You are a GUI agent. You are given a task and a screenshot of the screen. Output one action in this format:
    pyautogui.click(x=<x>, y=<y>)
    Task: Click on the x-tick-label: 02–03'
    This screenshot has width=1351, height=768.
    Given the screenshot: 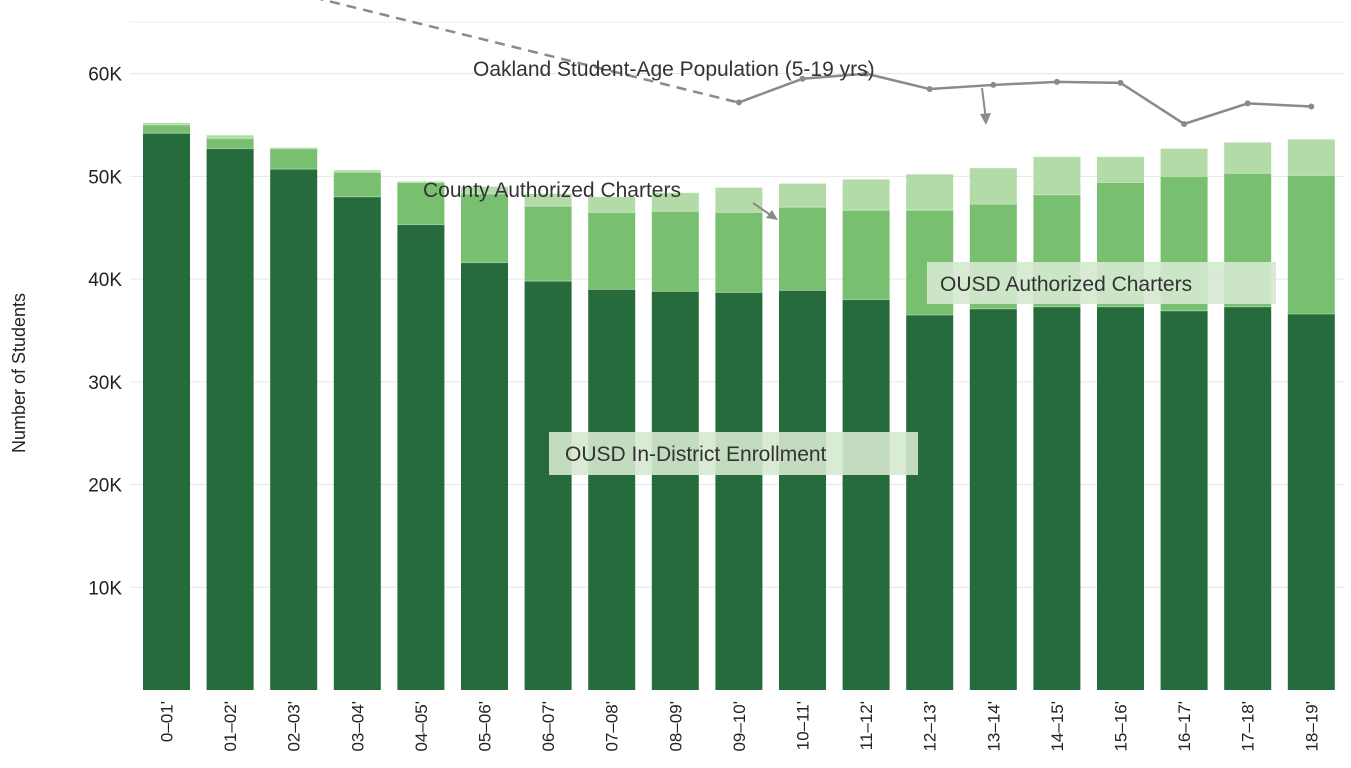 What is the action you would take?
    pyautogui.click(x=294, y=726)
    